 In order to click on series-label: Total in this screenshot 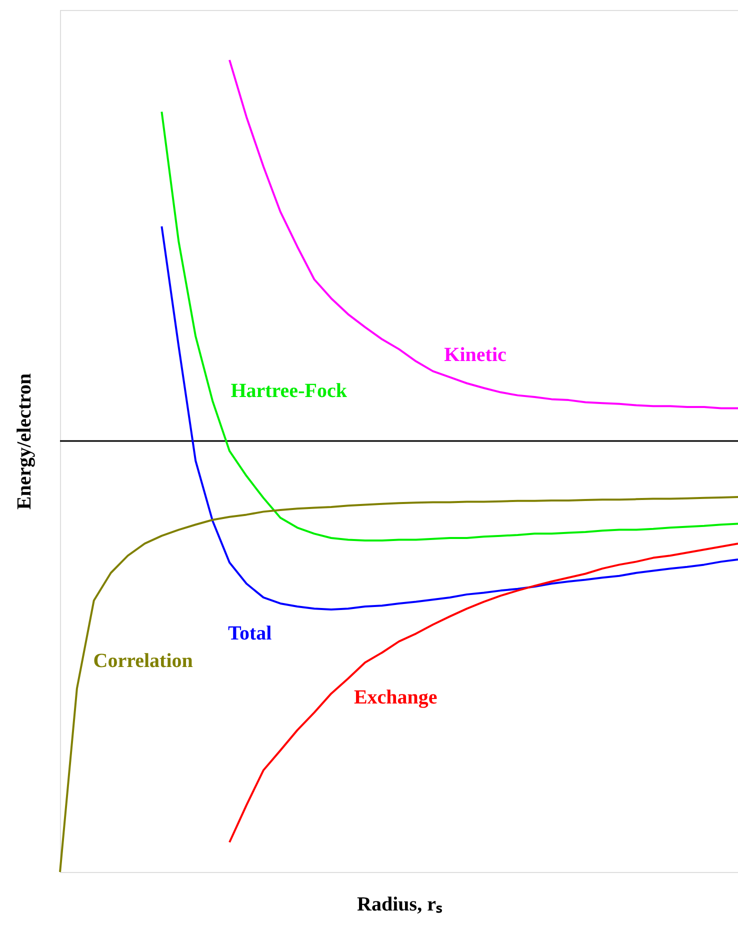, I will do `click(250, 633)`.